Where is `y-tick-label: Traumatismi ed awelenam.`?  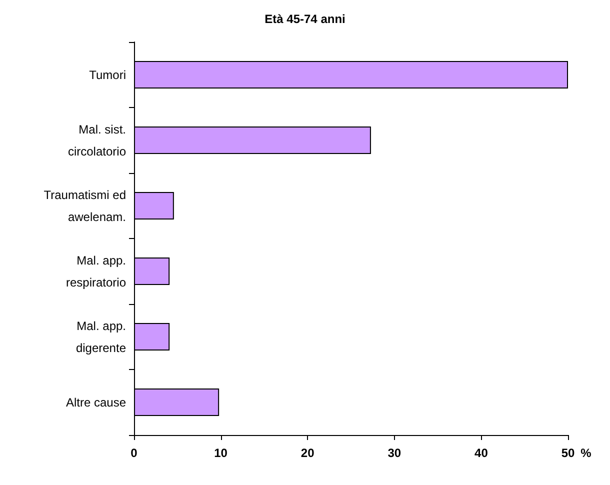 y-tick-label: Traumatismi ed awelenam. is located at coordinates (85, 206).